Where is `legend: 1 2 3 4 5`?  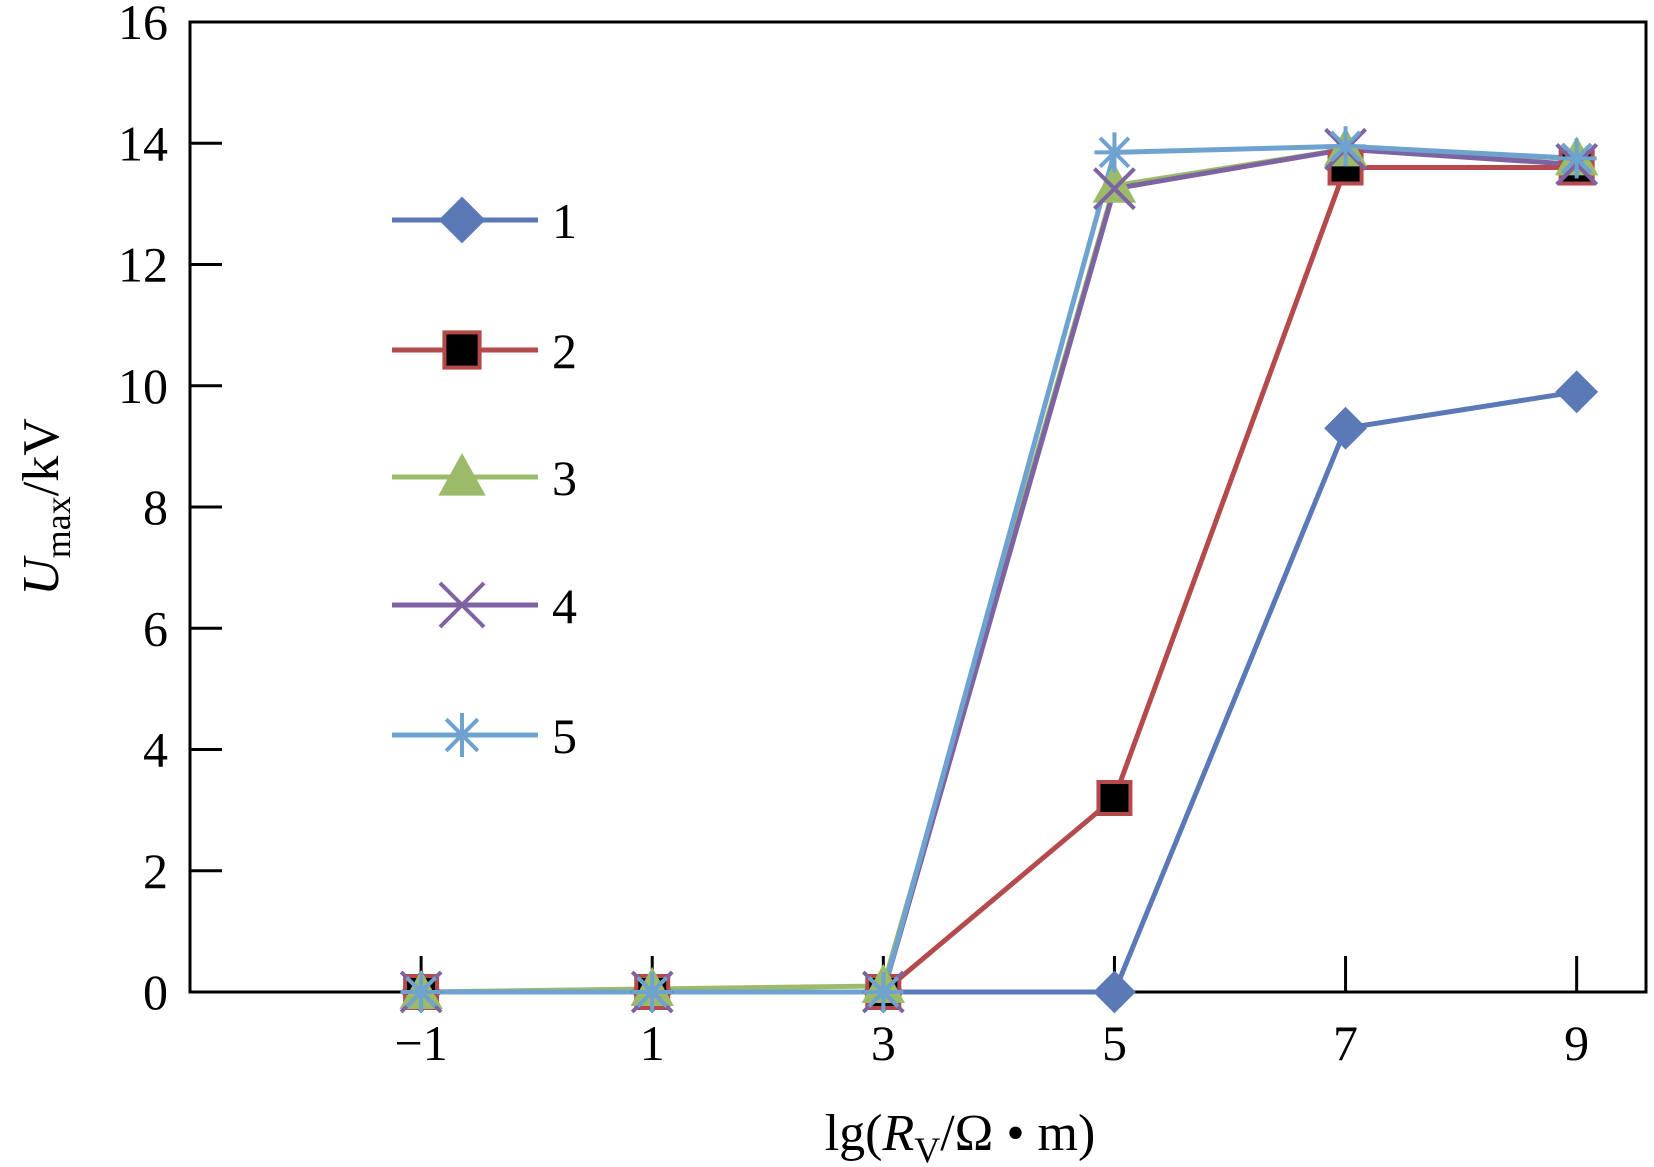
legend: 1 2 3 4 5 is located at coordinates (484, 478).